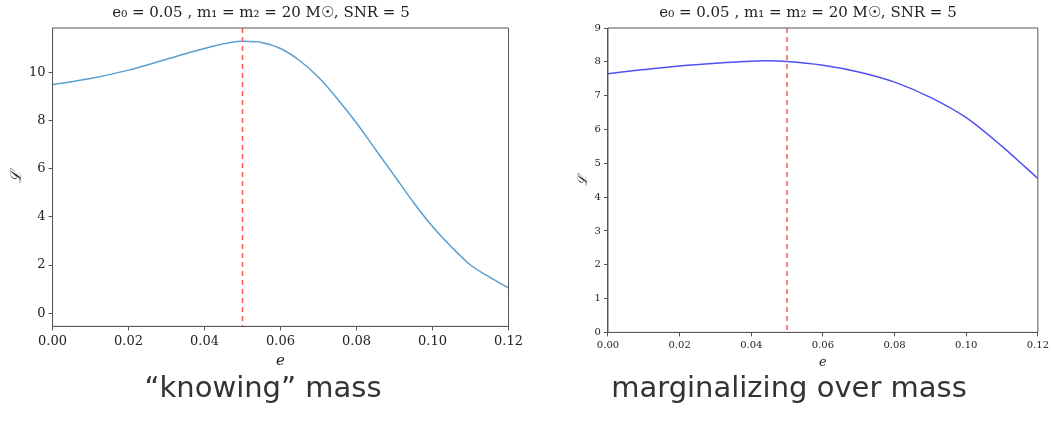  What do you see at coordinates (822, 120) in the screenshot?
I see `line-series` at bounding box center [822, 120].